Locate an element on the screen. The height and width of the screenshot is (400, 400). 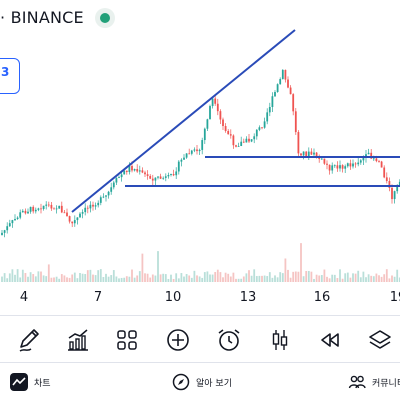
indicators-icon is located at coordinates (78, 340).